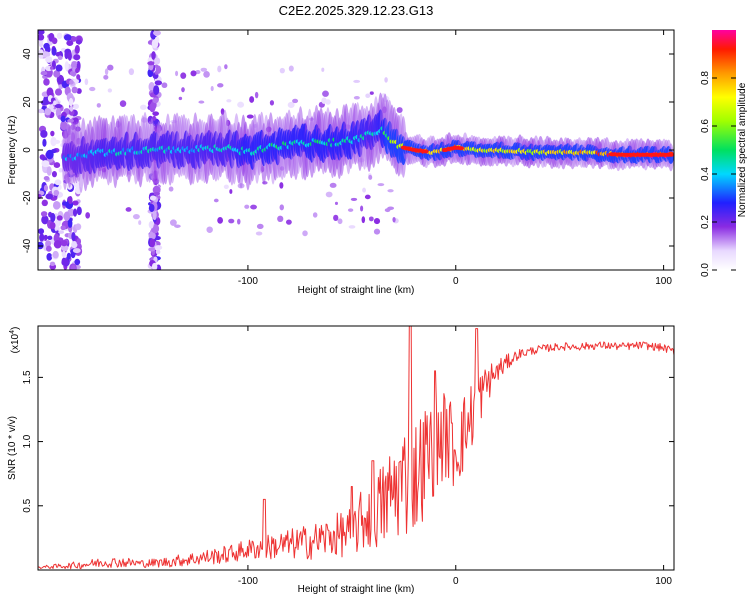 Image resolution: width=750 pixels, height=600 pixels. I want to click on colorbar-ticks: 0.0 0.2 0.4 0.6 0.8, so click(718, 174).